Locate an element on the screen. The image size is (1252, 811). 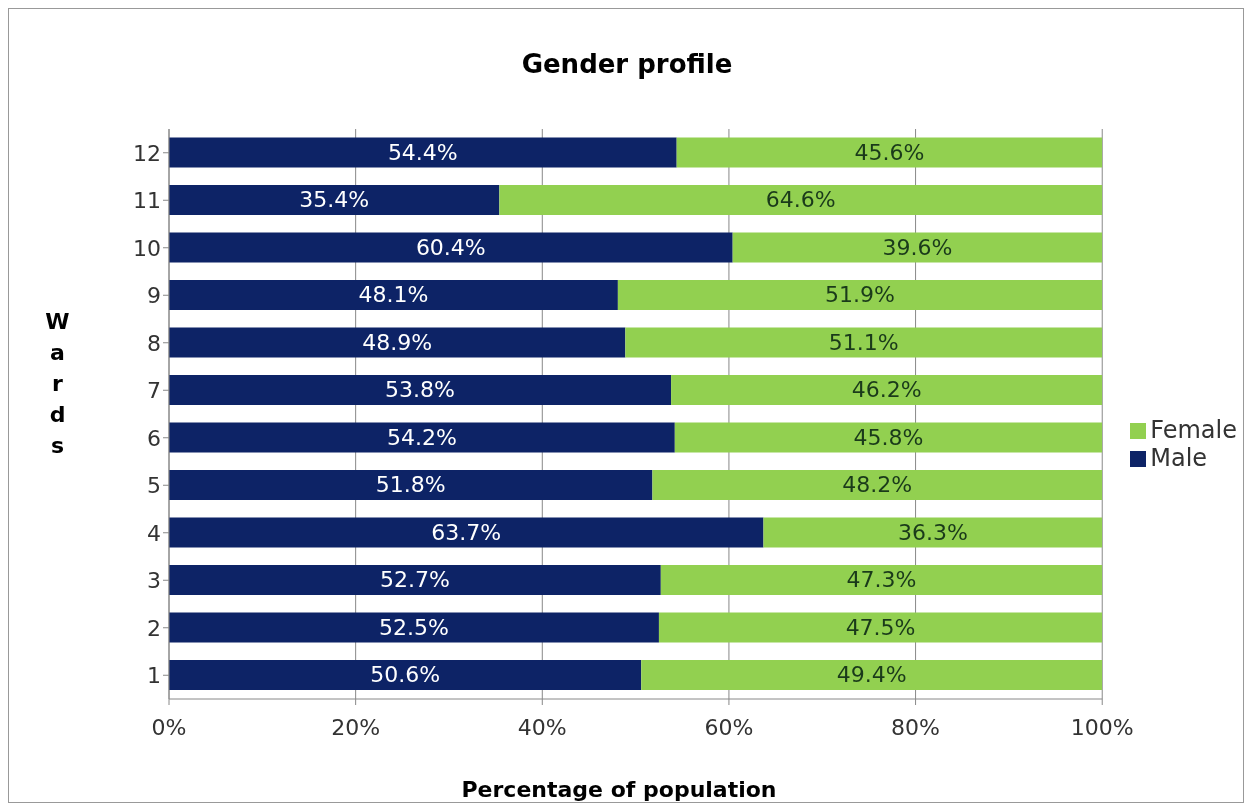
data-label: 49.4% is located at coordinates (871, 675).